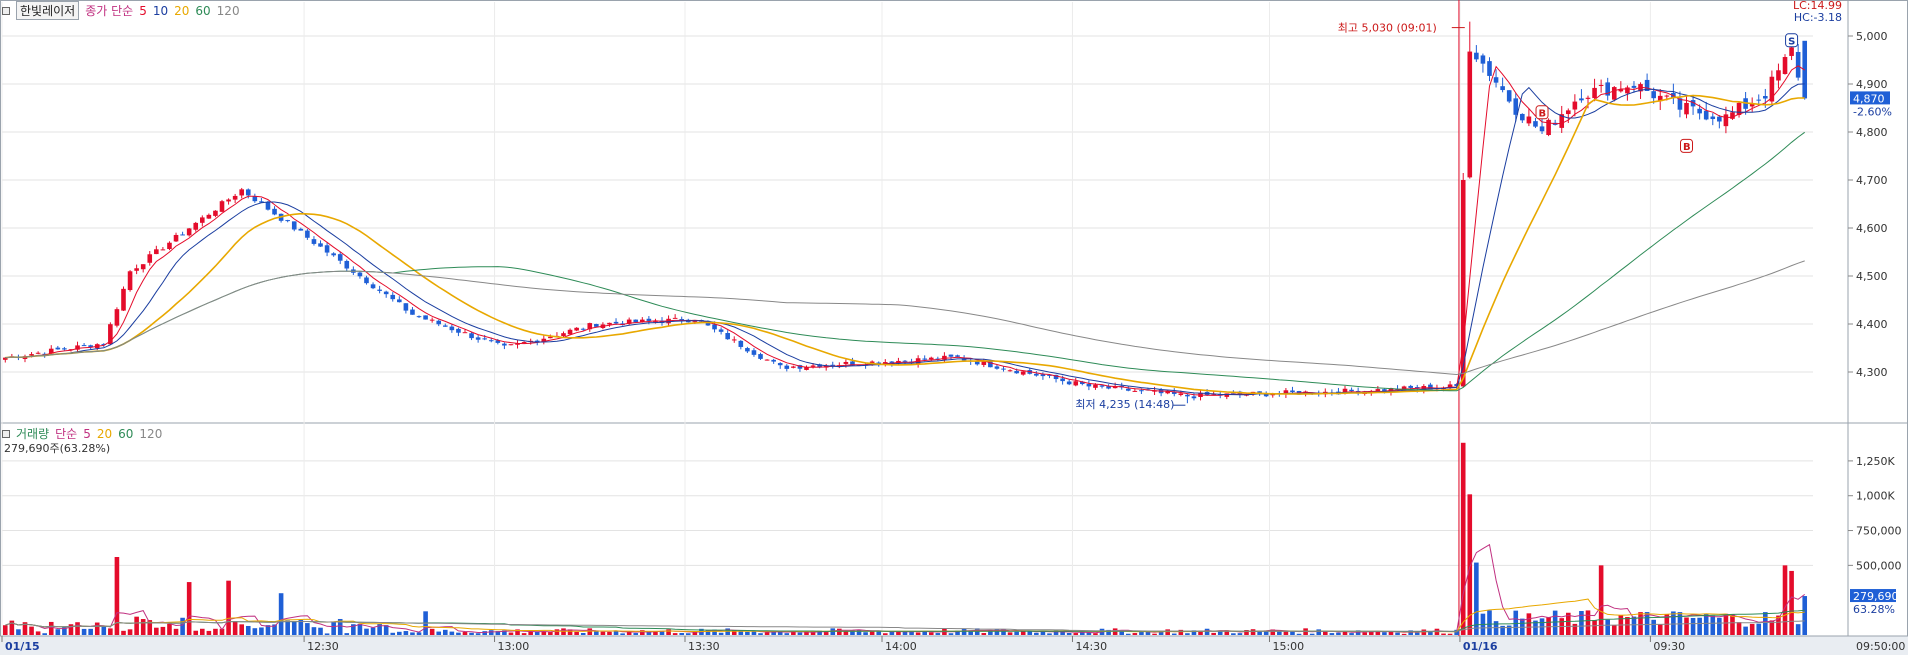 The image size is (1908, 658). What do you see at coordinates (1872, 324) in the screenshot?
I see `price-tick-label: 4,400` at bounding box center [1872, 324].